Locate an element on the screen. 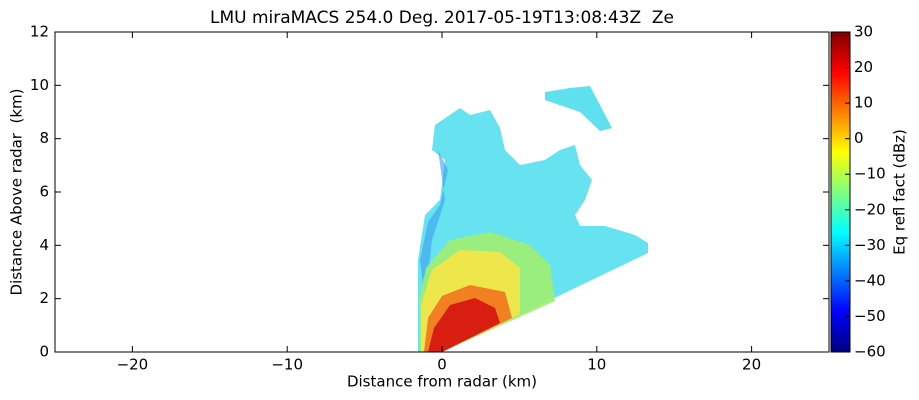 This screenshot has height=400, width=919. colorbar-tick-label: −10 is located at coordinates (870, 174).